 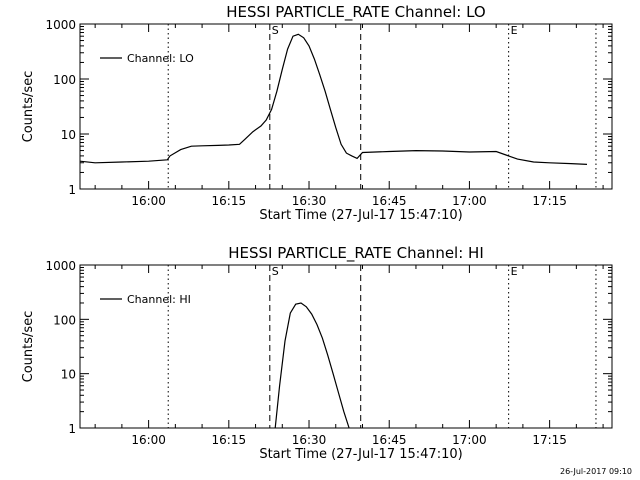 I want to click on chart-title: HESSI PARTICLE_RATE Channel: HI, so click(x=356, y=253).